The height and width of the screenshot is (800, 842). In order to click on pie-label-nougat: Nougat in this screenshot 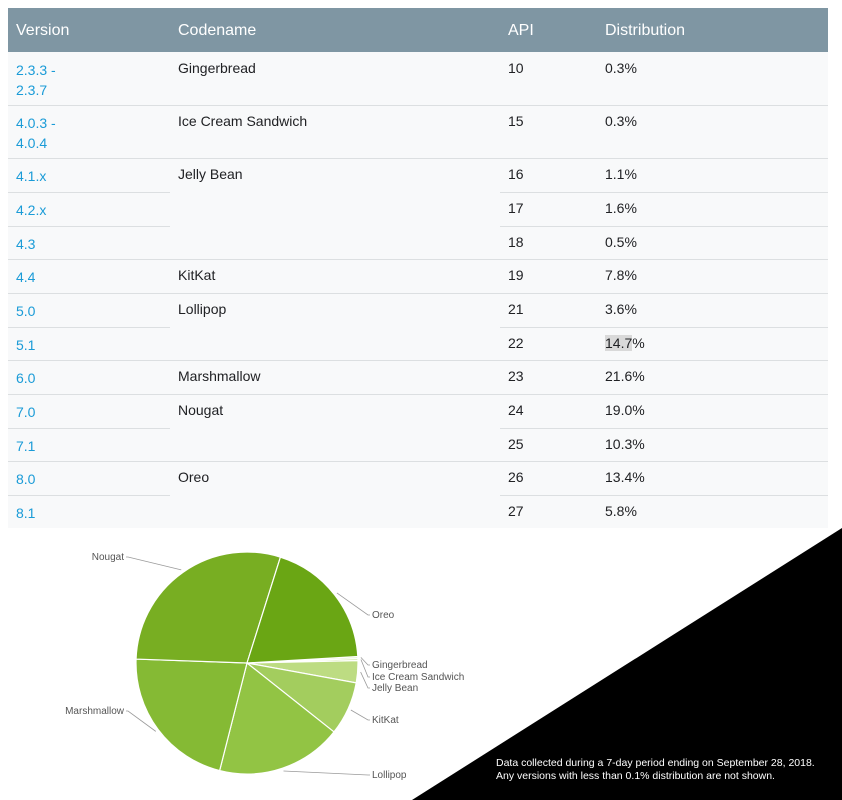, I will do `click(108, 557)`.